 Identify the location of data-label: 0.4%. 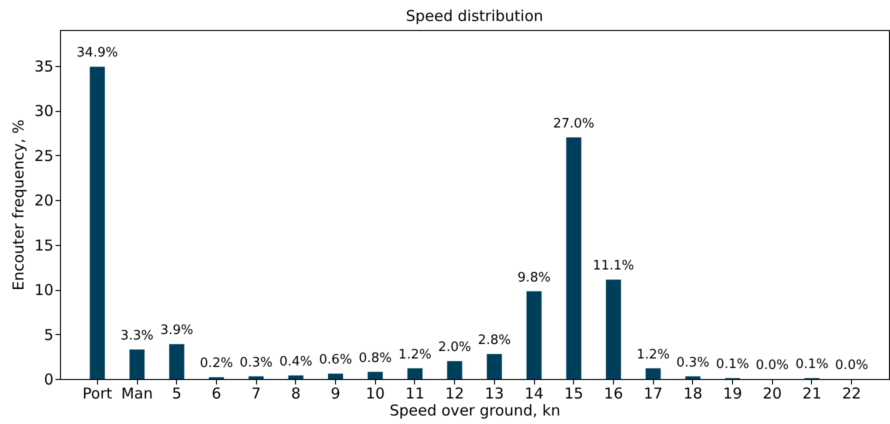
(295, 362).